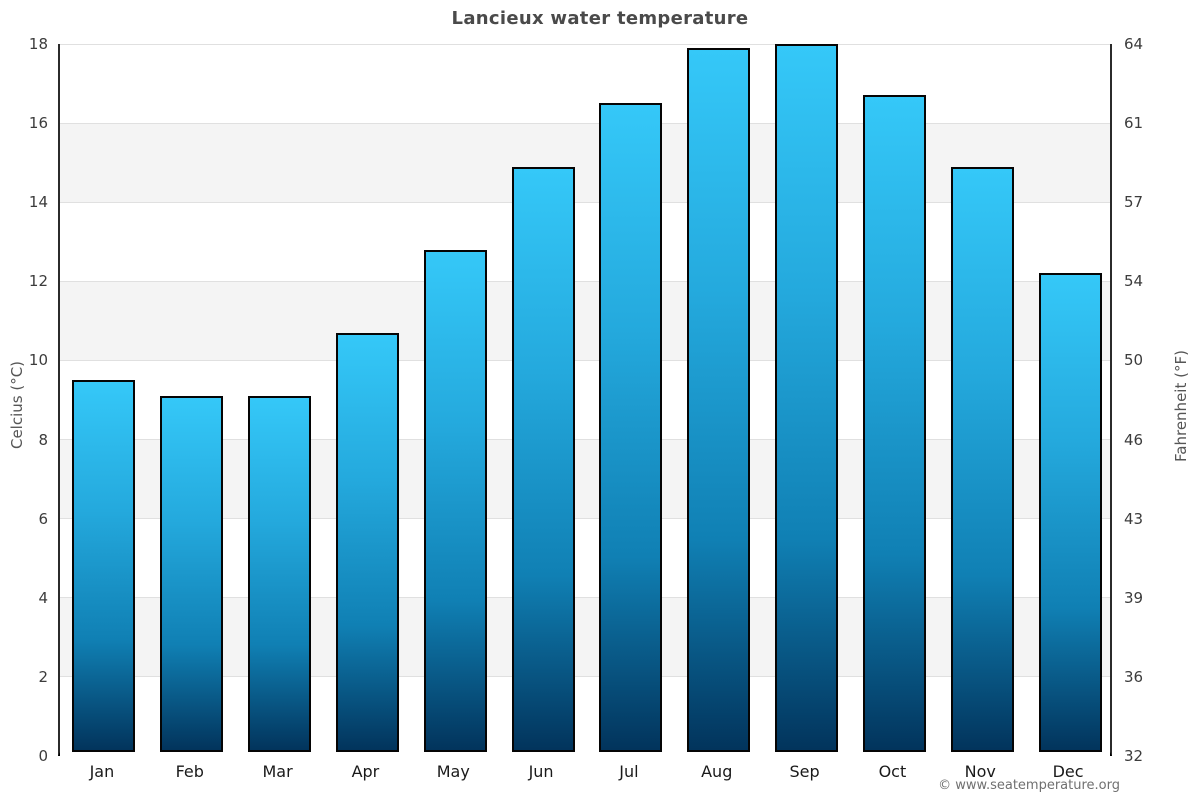 This screenshot has height=800, width=1200. What do you see at coordinates (1134, 44) in the screenshot?
I see `y-tick-64f: 64` at bounding box center [1134, 44].